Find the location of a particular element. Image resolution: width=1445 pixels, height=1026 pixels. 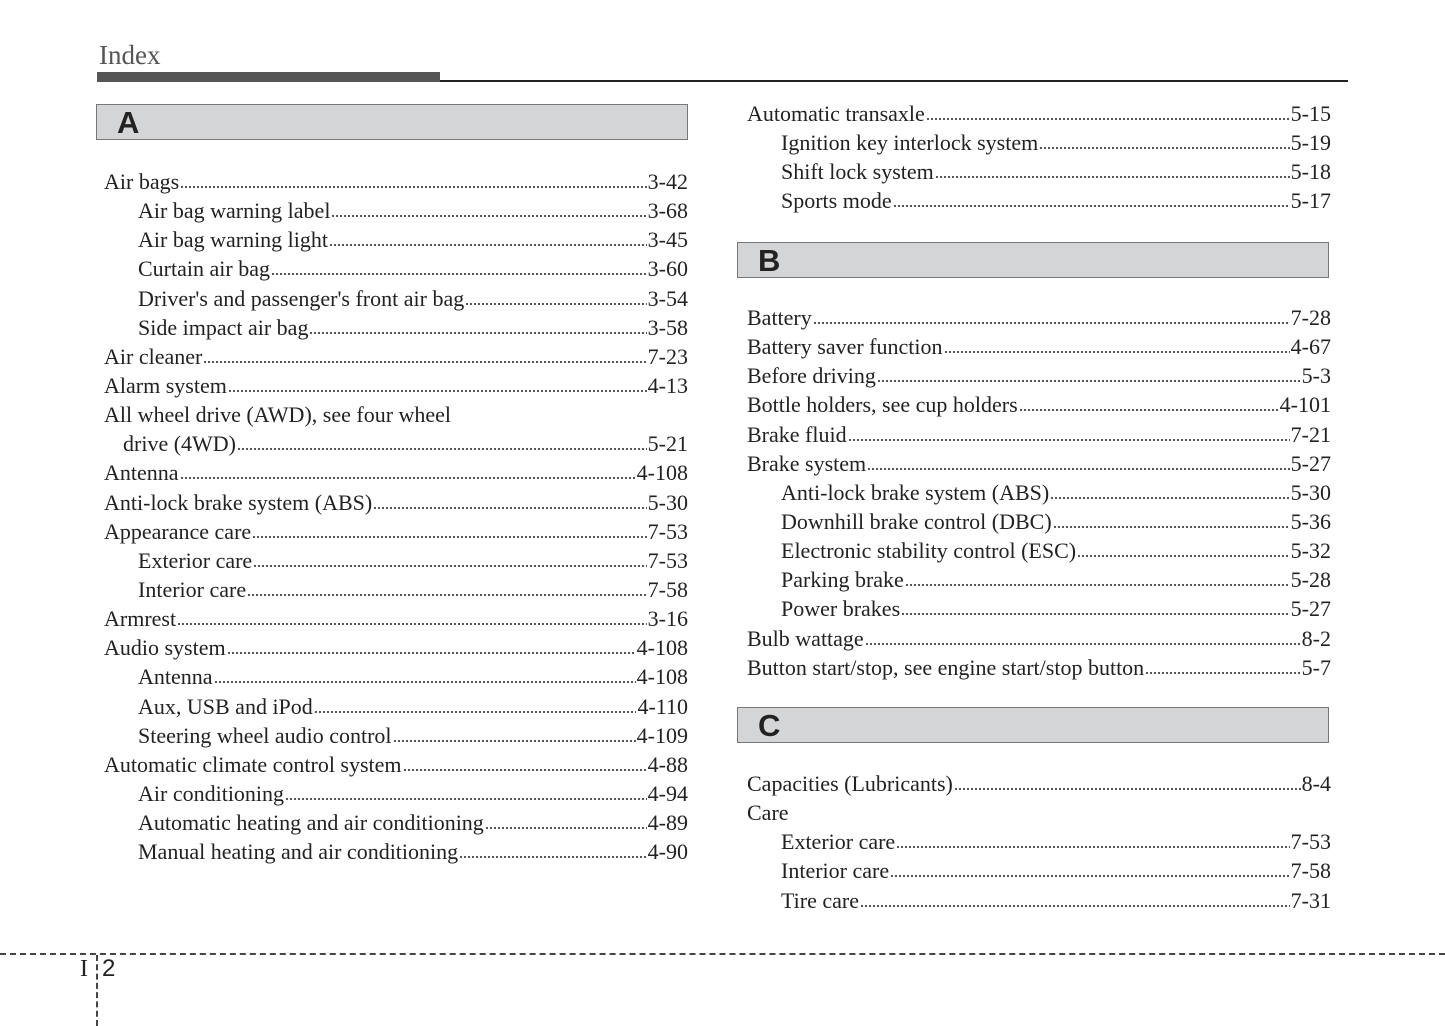

entry-text: Bulb wattage is located at coordinates (805, 638).